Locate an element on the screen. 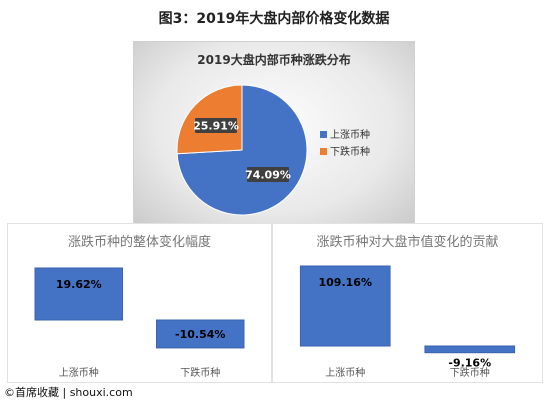  bar-data-label: 19.62% is located at coordinates (79, 284).